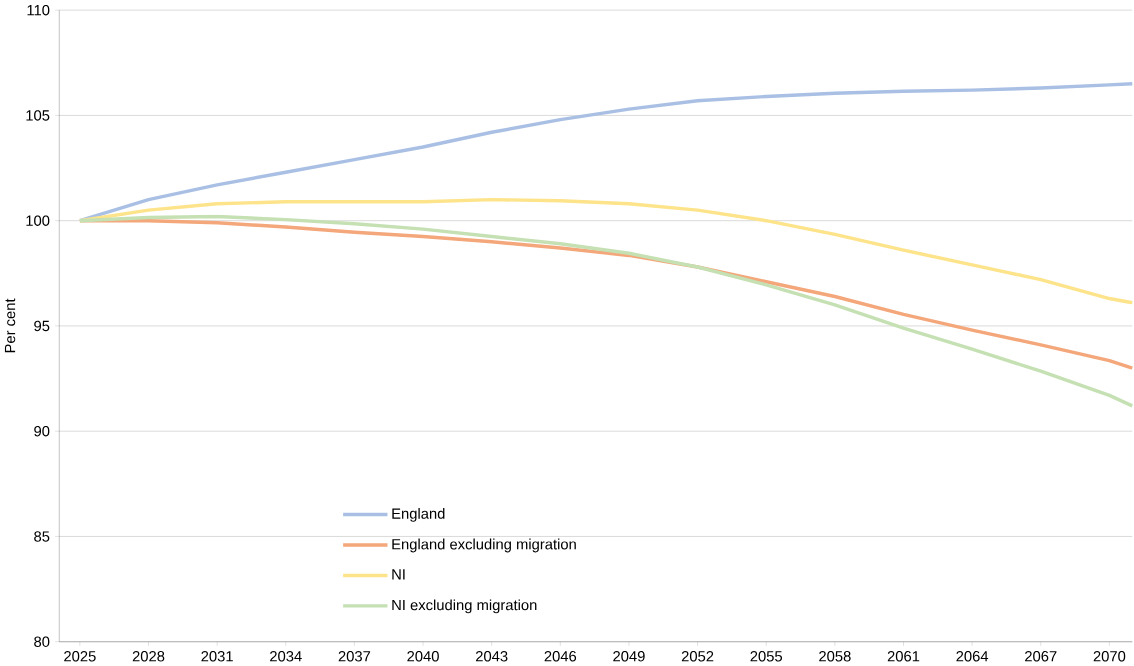 Image resolution: width=1134 pixels, height=666 pixels. I want to click on legend-label: England, so click(418, 514).